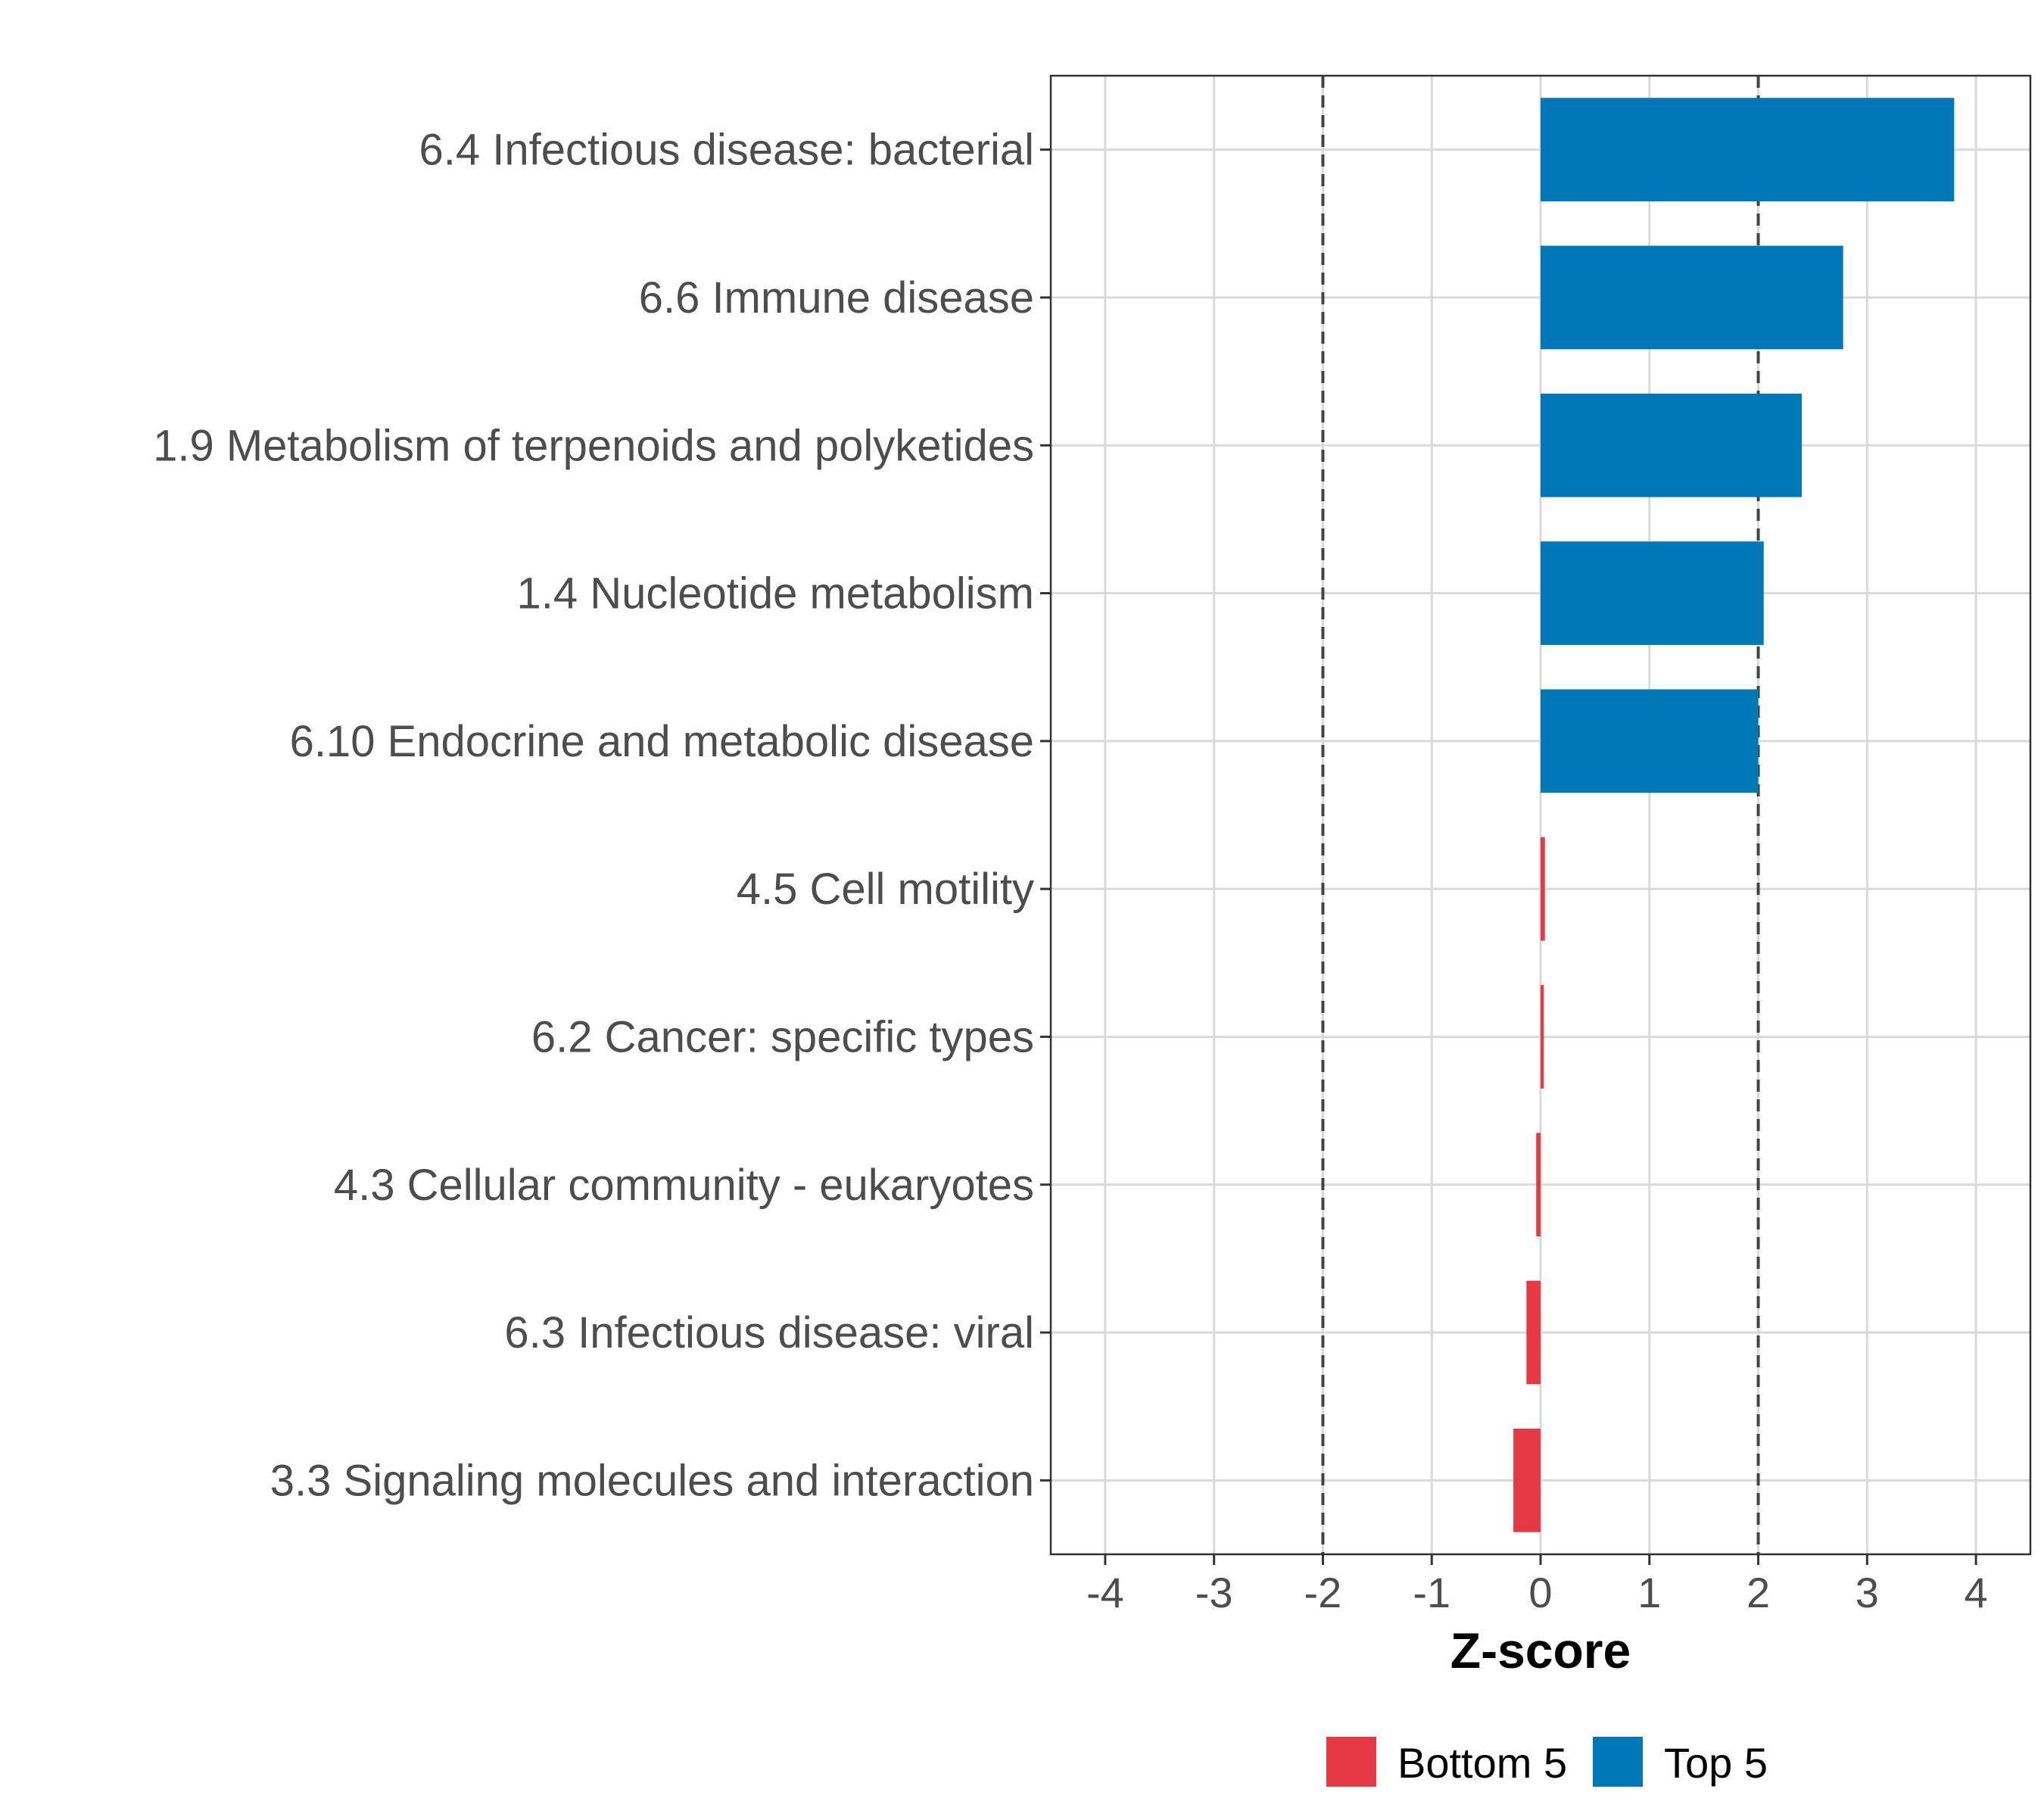 The width and height of the screenshot is (2044, 1817). What do you see at coordinates (684, 1185) in the screenshot?
I see `category-label-7: 4.3 Cellular community - eukaryotes` at bounding box center [684, 1185].